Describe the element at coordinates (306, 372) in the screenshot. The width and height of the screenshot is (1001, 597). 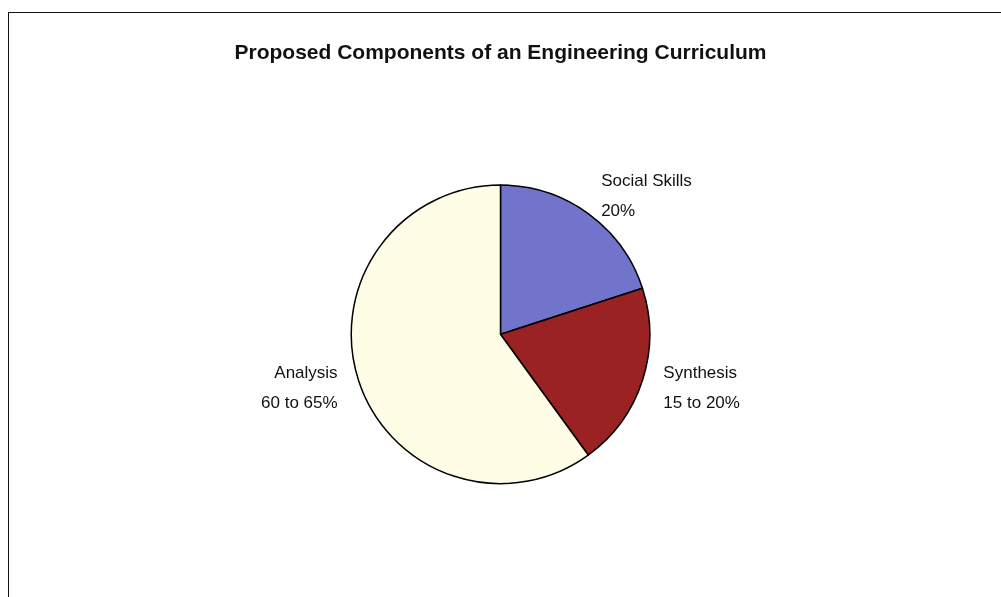
I see `slice-label: Analysis` at that location.